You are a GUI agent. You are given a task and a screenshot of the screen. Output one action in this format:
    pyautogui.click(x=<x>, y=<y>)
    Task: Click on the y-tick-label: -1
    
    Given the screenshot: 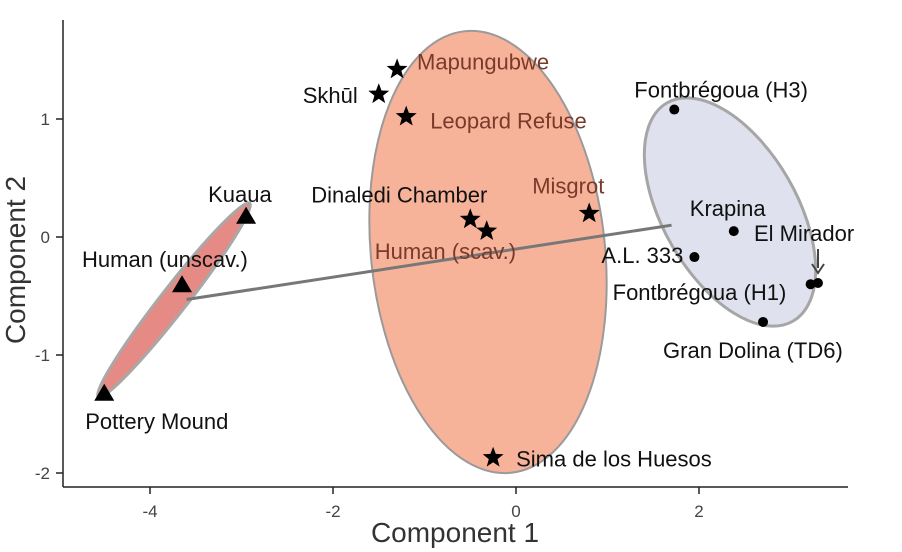 What is the action you would take?
    pyautogui.click(x=42, y=355)
    